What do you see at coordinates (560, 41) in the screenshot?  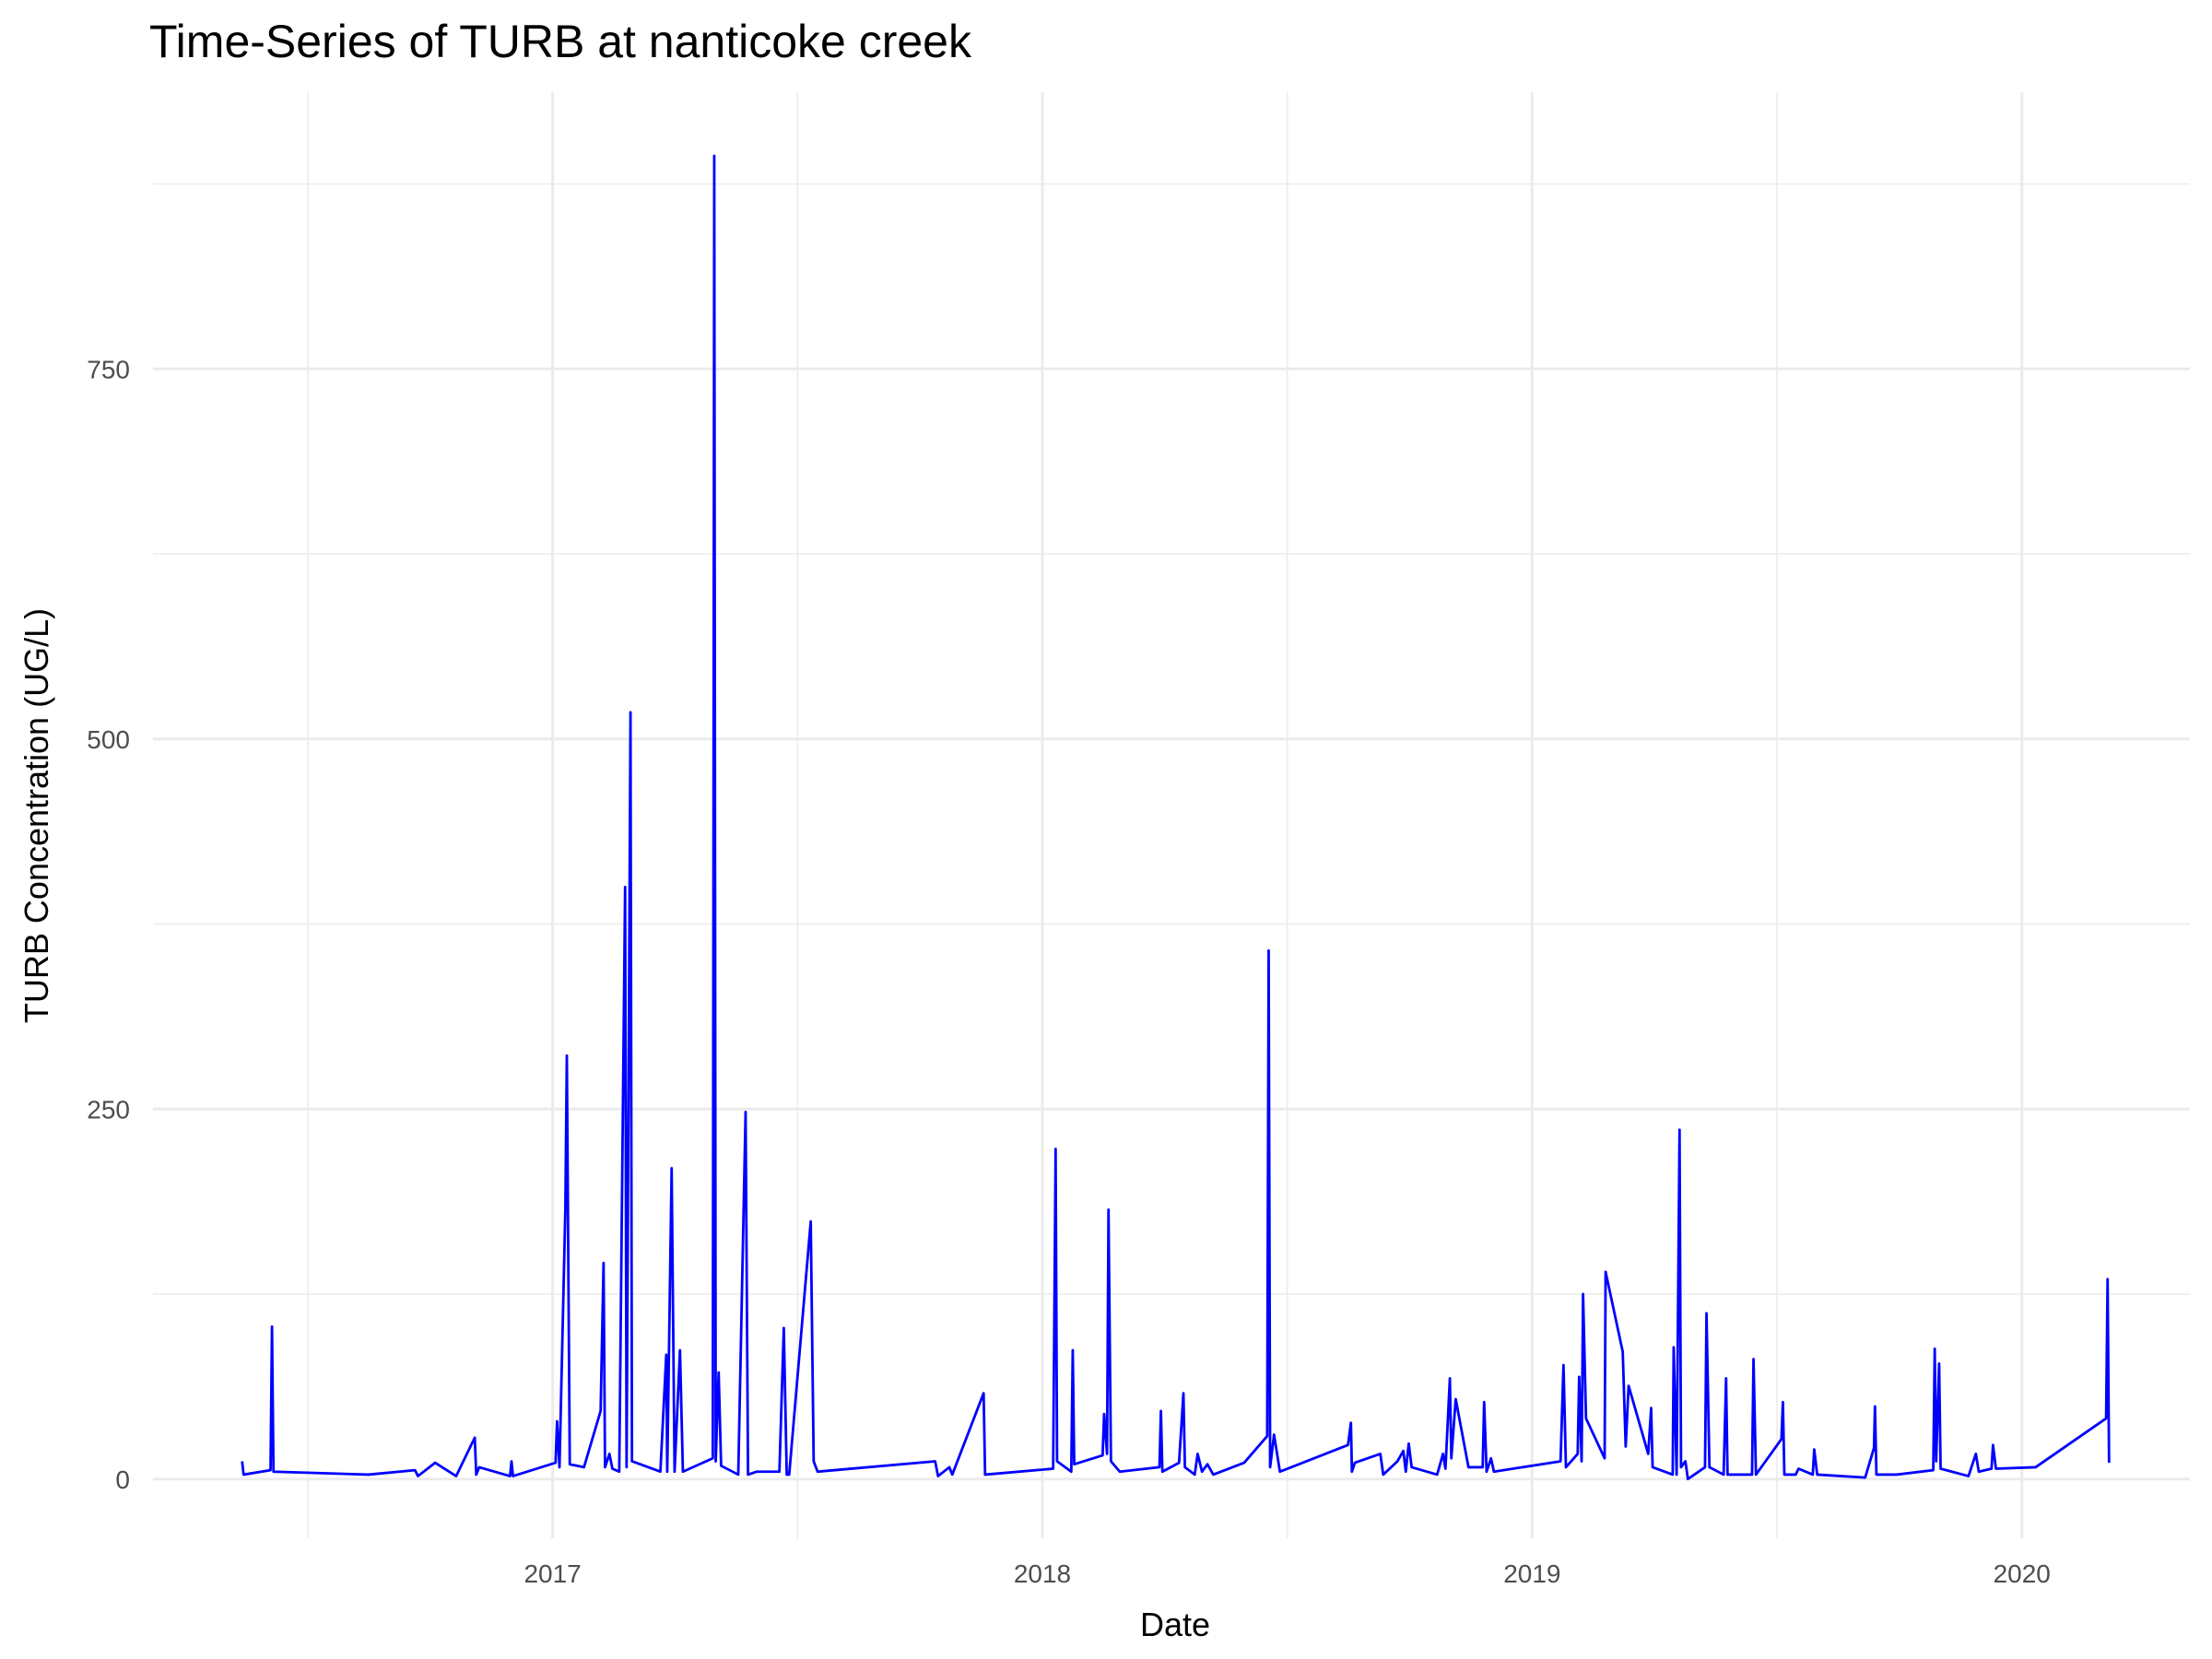 I see `chart-title: Time-Series of TURB at nanticoke creek` at bounding box center [560, 41].